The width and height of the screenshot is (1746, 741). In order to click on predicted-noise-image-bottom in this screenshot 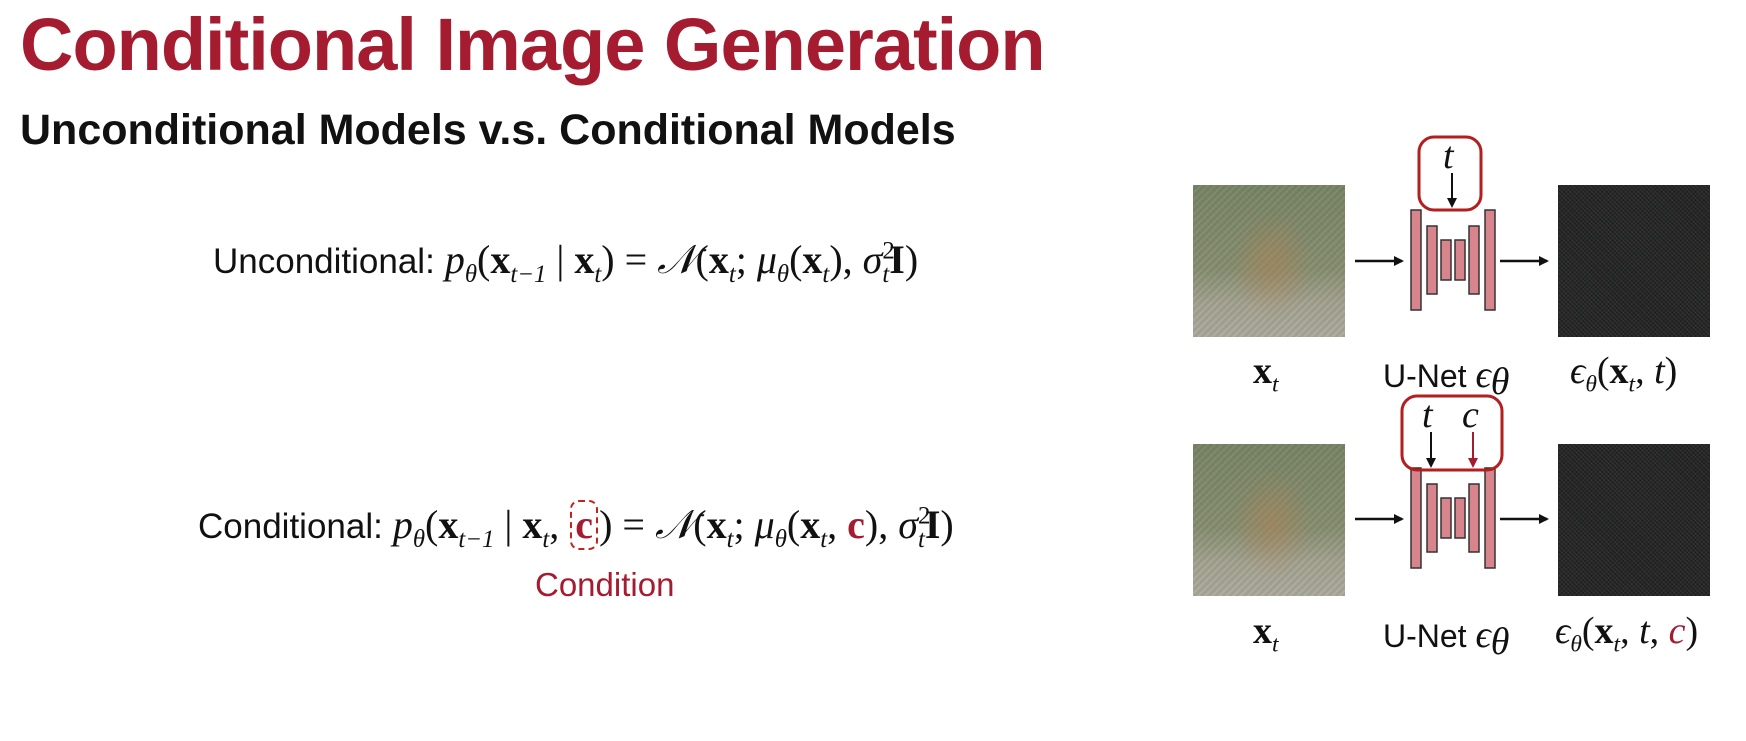, I will do `click(1634, 520)`.